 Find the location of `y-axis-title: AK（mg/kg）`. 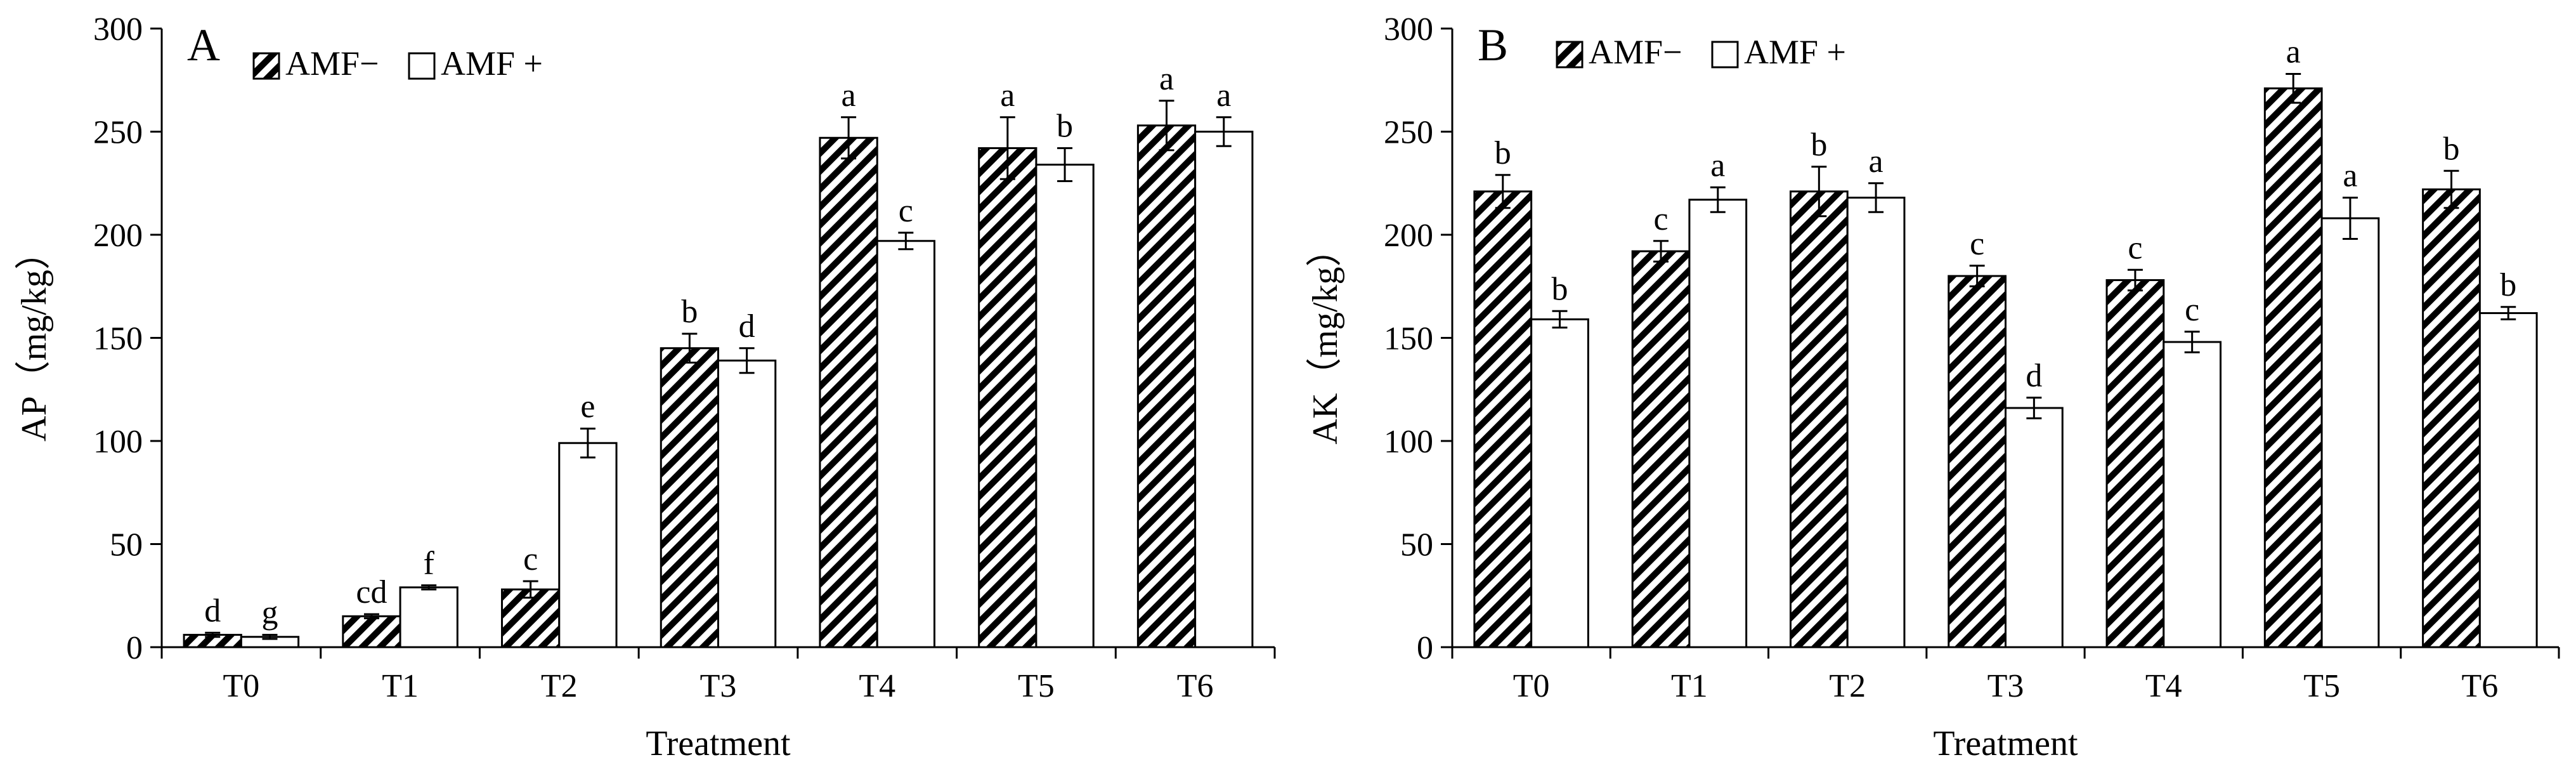

y-axis-title: AK（mg/kg） is located at coordinates (1325, 339).